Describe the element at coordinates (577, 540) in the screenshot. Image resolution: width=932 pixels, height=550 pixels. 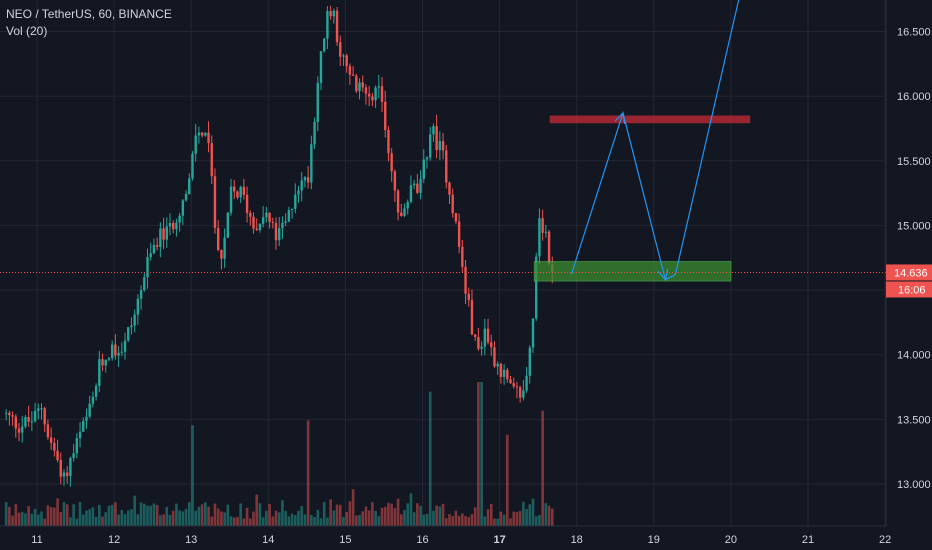
I see `x-tick-label: 18` at that location.